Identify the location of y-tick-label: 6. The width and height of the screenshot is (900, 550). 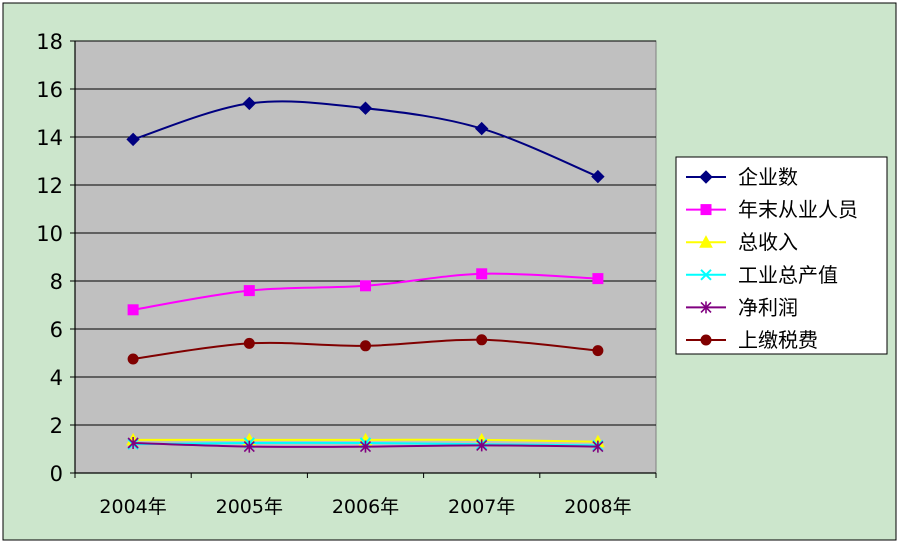
(56, 330).